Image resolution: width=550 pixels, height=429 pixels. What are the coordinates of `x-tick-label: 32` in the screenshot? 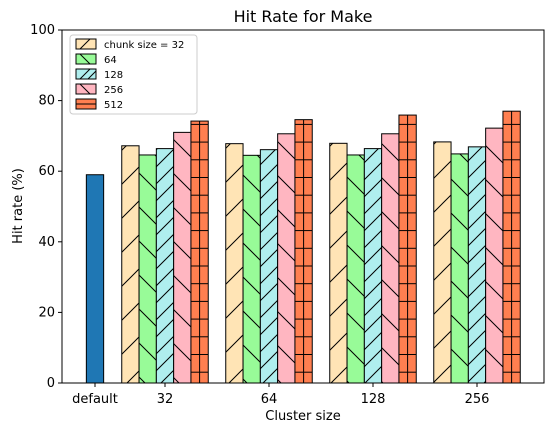 It's located at (165, 399).